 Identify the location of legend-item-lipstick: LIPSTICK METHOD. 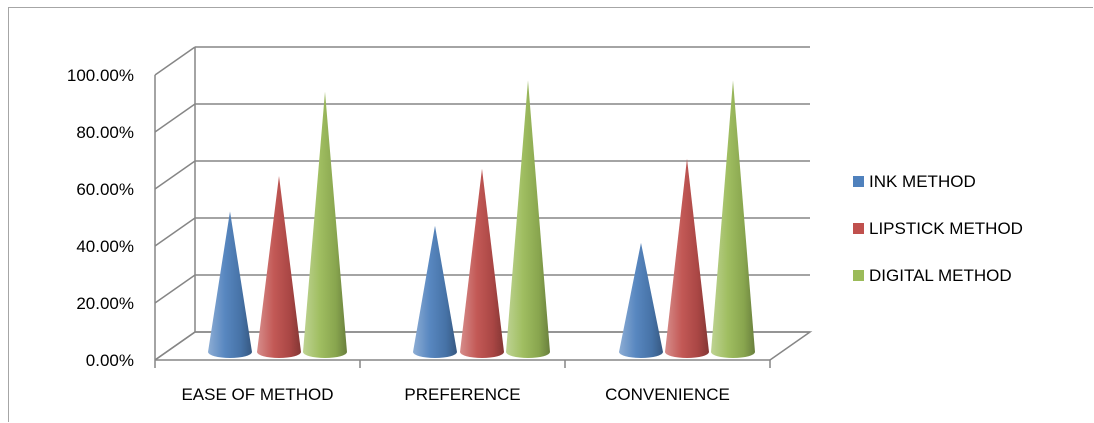
(938, 228).